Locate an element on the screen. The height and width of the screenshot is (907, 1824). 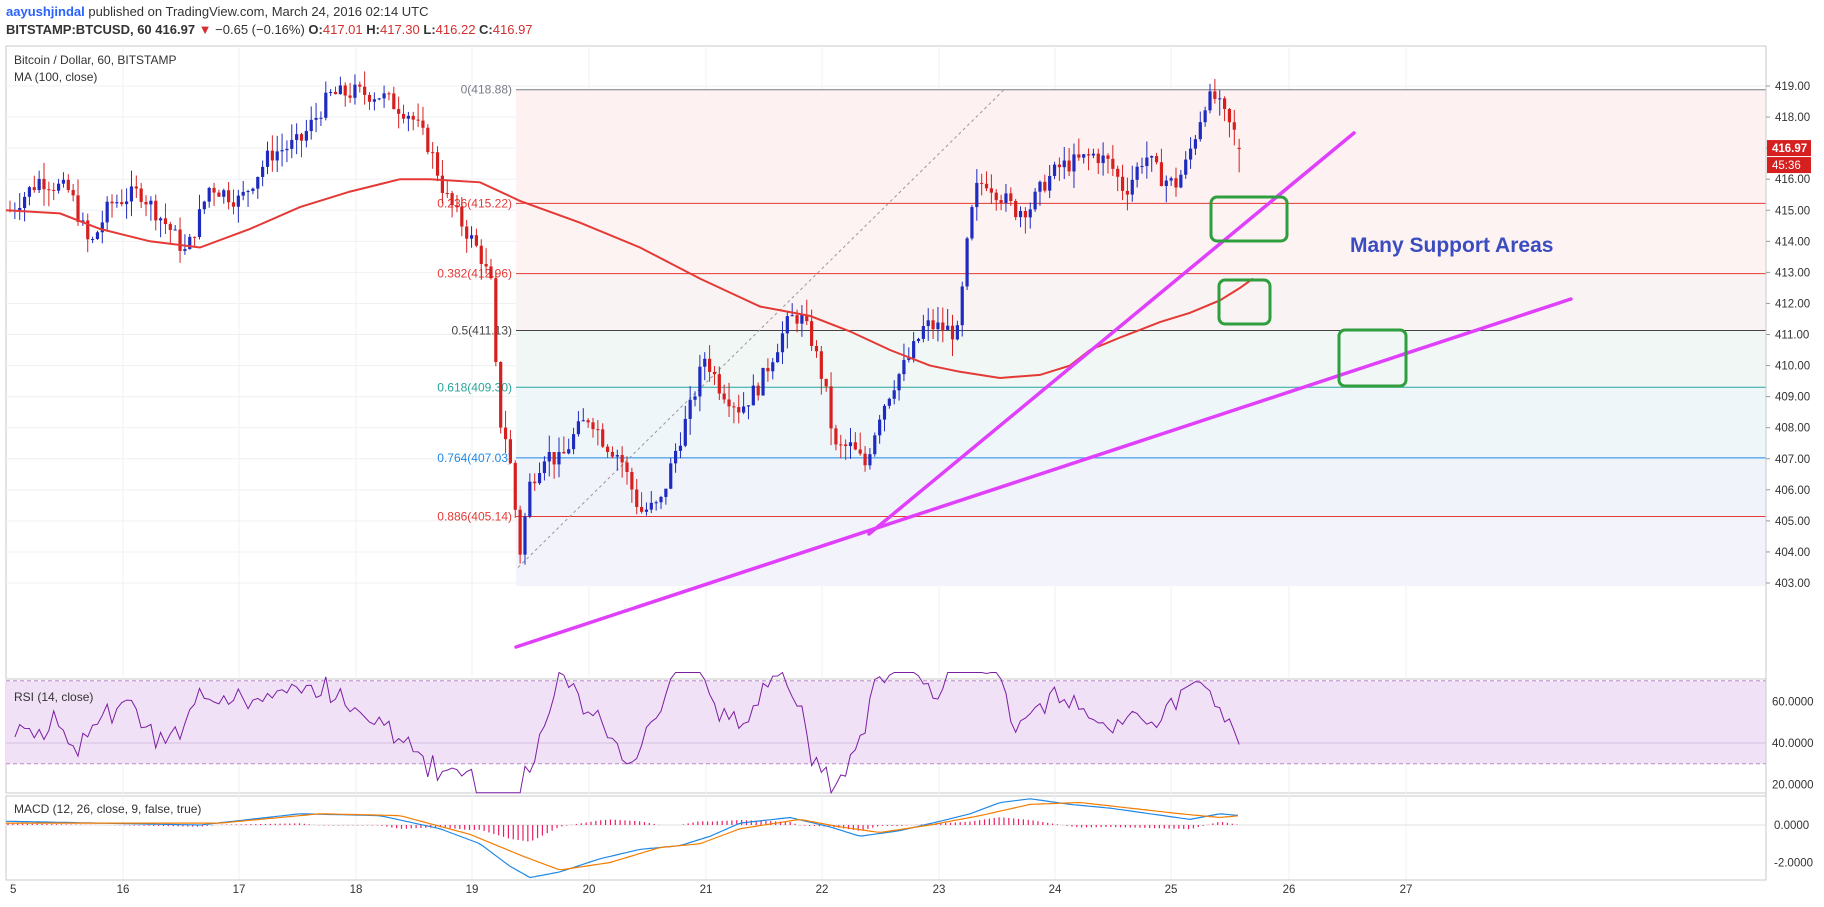
last-price: 416.97 is located at coordinates (175, 29).